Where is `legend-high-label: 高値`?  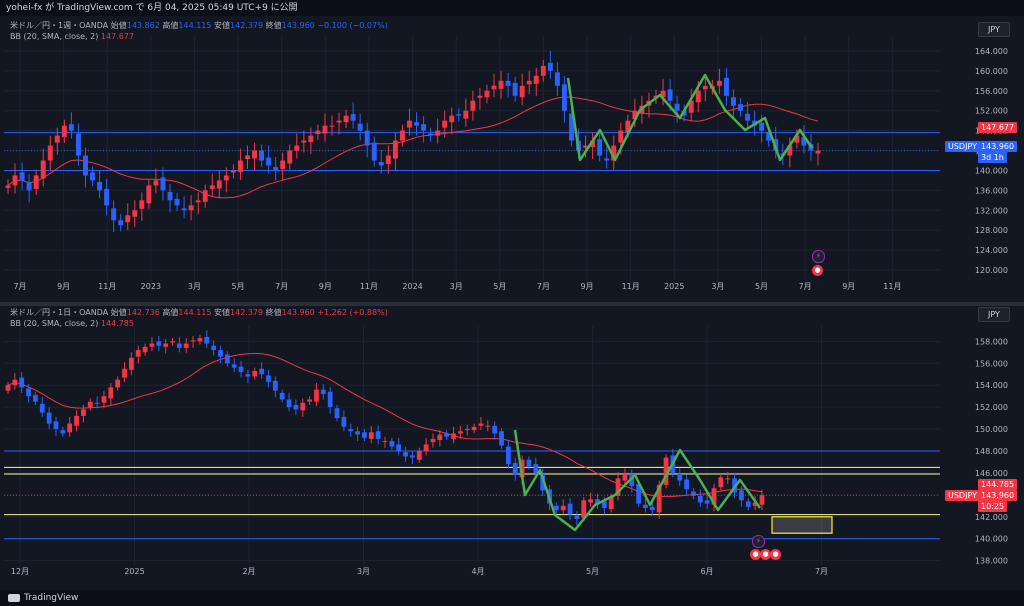 legend-high-label: 高値 is located at coordinates (170, 25).